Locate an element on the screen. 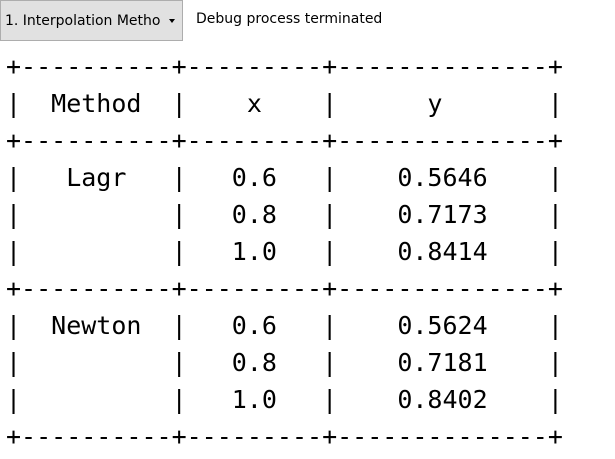 The height and width of the screenshot is (459, 615). chevron-down-icon is located at coordinates (172, 20).